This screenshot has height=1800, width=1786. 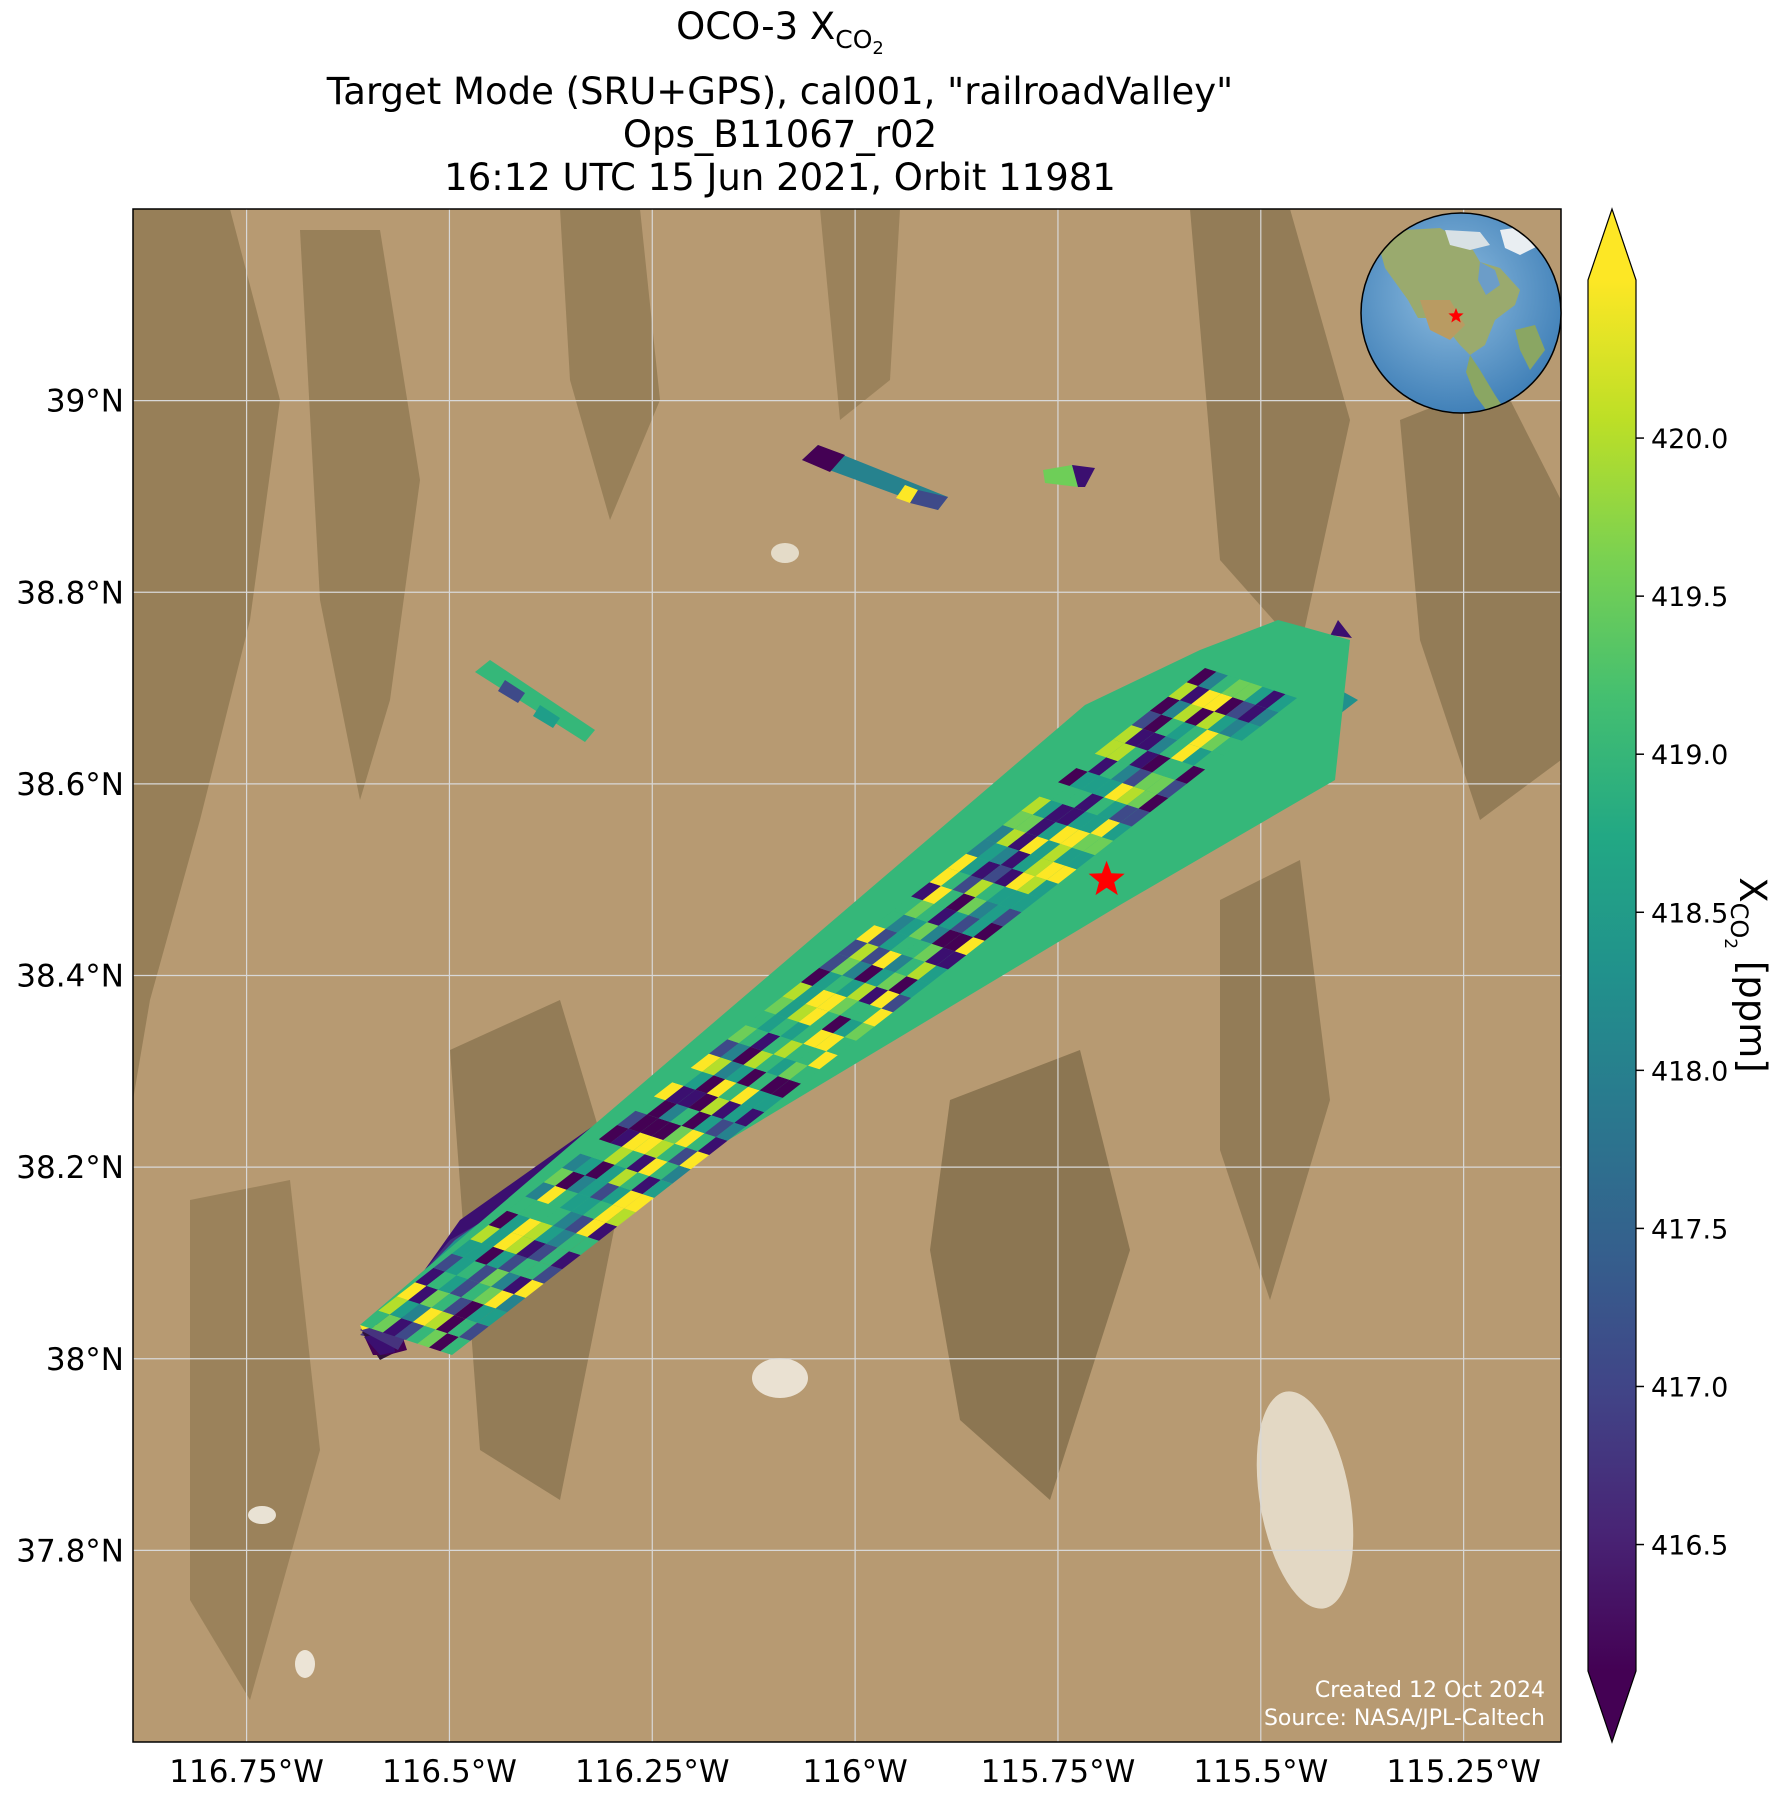 What do you see at coordinates (1689, 1229) in the screenshot?
I see `colorbar-tick-label: 417.5` at bounding box center [1689, 1229].